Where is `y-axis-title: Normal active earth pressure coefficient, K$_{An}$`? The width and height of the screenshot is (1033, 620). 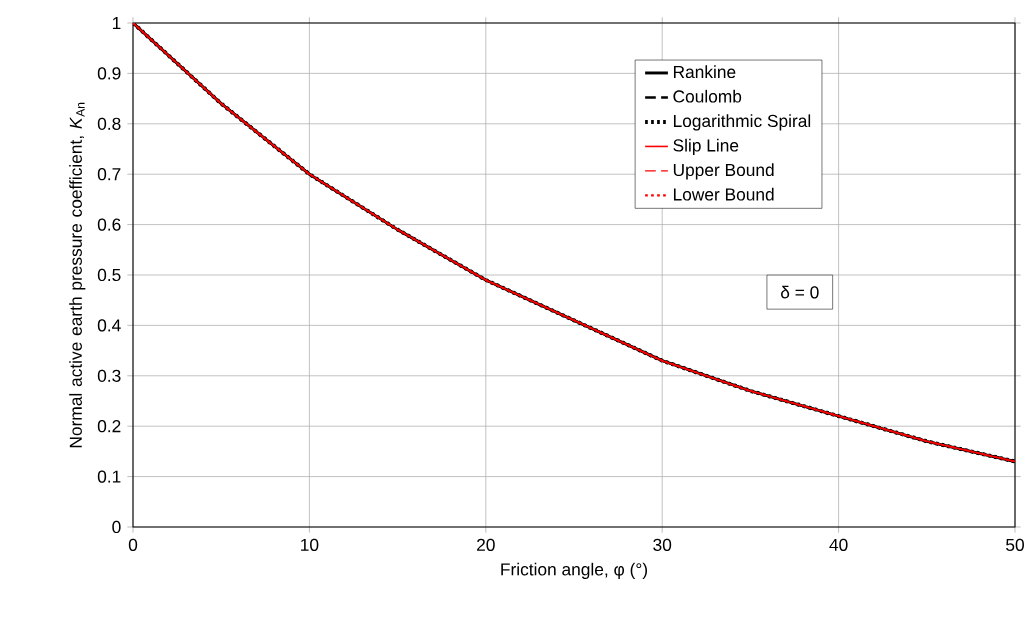 y-axis-title: Normal active earth pressure coefficient, K$_{An}$ is located at coordinates (77, 275).